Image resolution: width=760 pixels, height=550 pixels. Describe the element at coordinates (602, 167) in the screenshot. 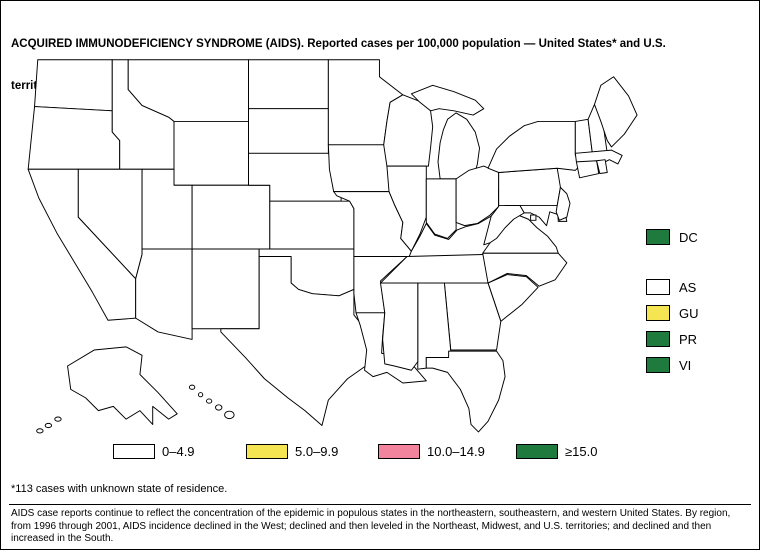

I see `state-ri` at that location.